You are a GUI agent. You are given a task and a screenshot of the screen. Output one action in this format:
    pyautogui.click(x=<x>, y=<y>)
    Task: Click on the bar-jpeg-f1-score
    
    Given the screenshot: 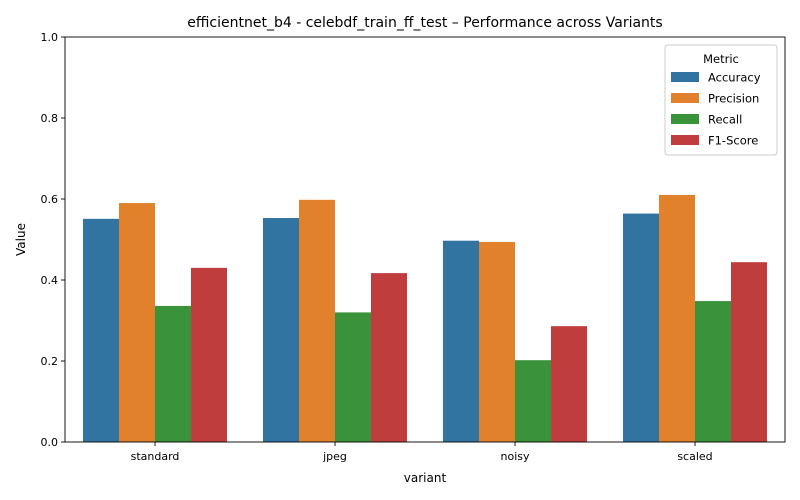 What is the action you would take?
    pyautogui.click(x=389, y=357)
    